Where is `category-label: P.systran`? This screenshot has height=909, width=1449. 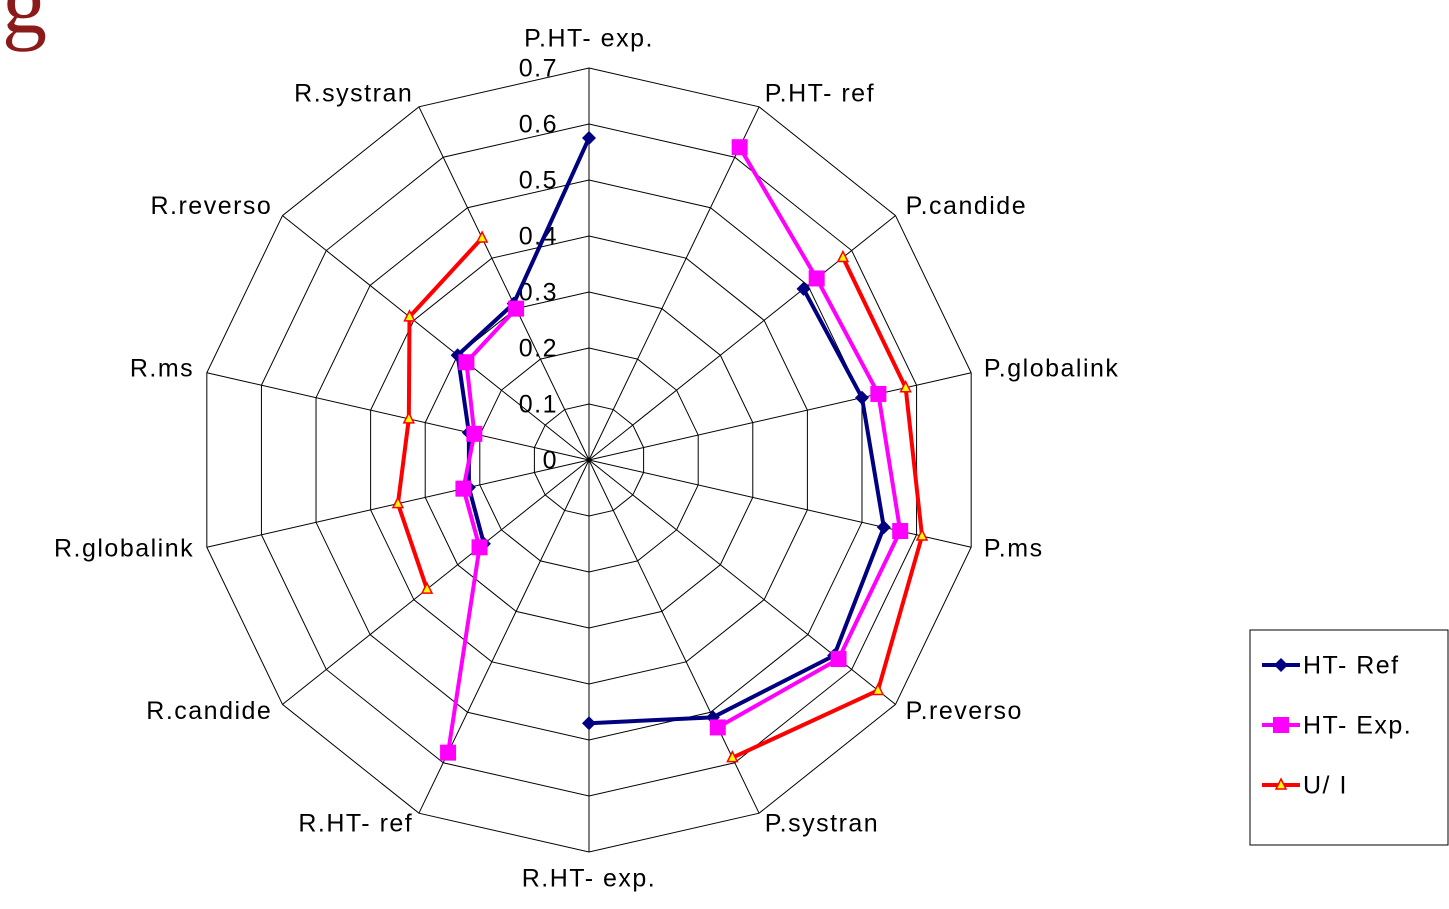 category-label: P.systran is located at coordinates (822, 824).